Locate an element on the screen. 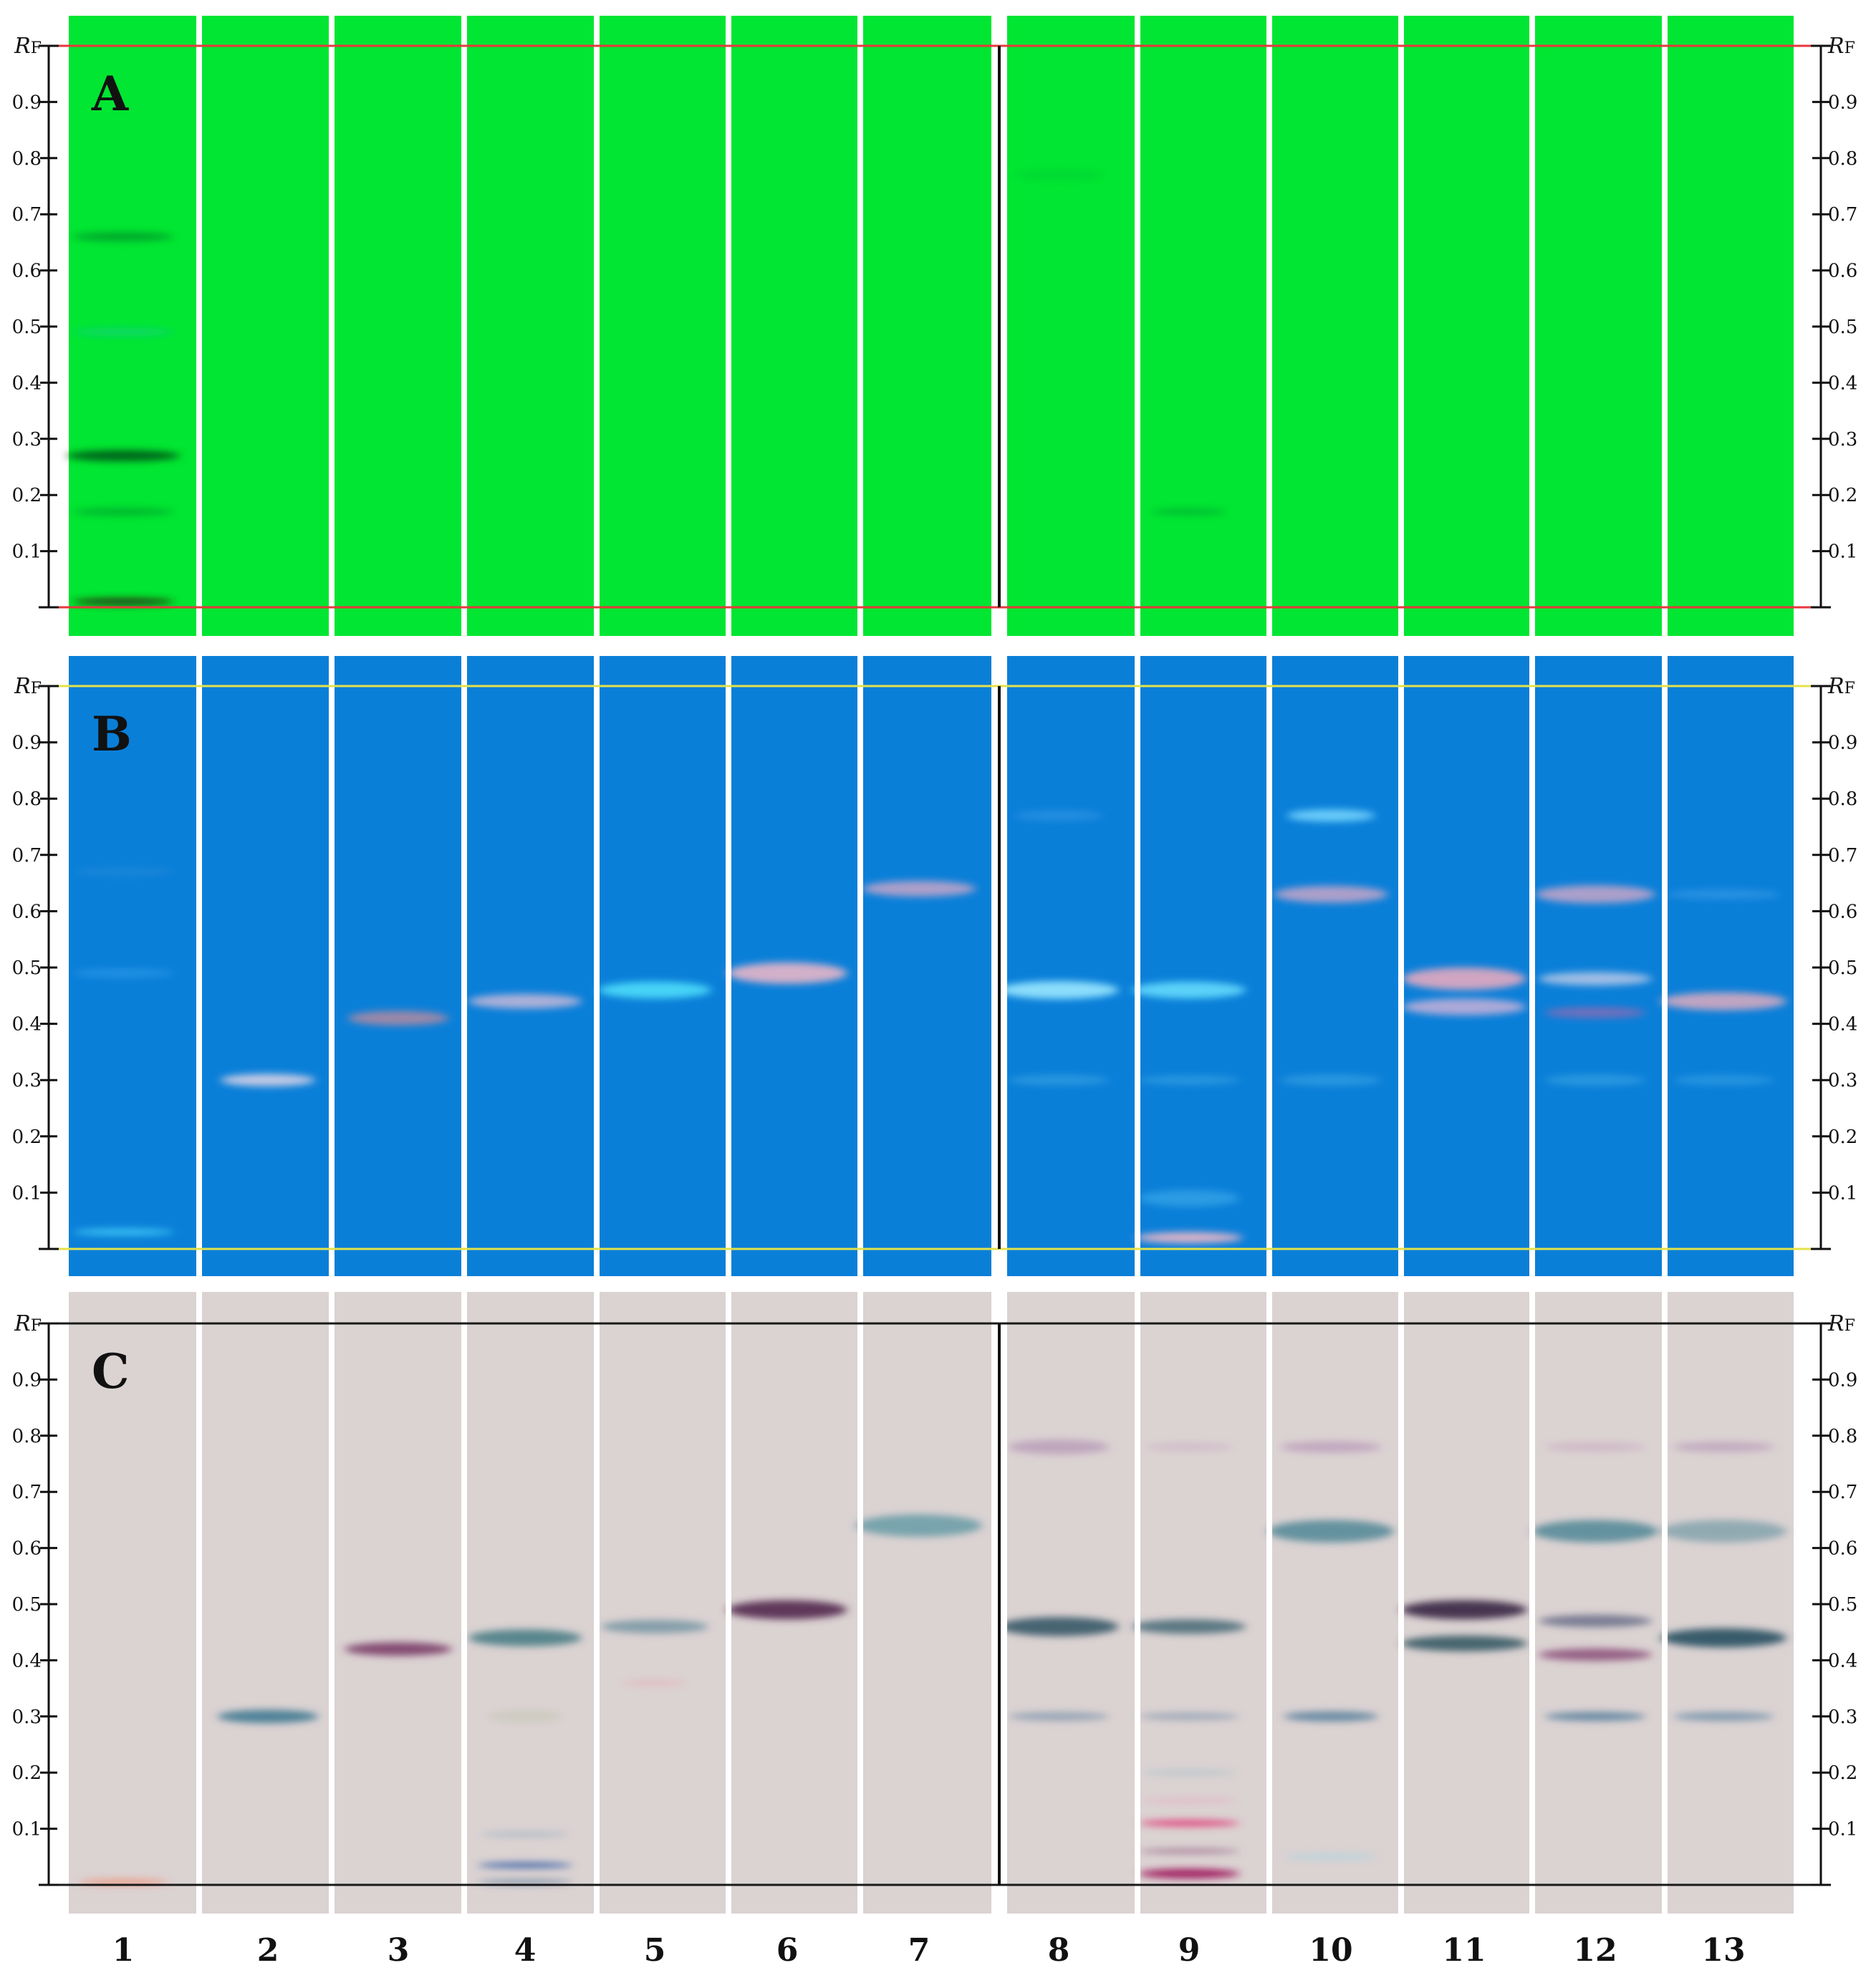  lane-label: 13 is located at coordinates (1723, 1950).